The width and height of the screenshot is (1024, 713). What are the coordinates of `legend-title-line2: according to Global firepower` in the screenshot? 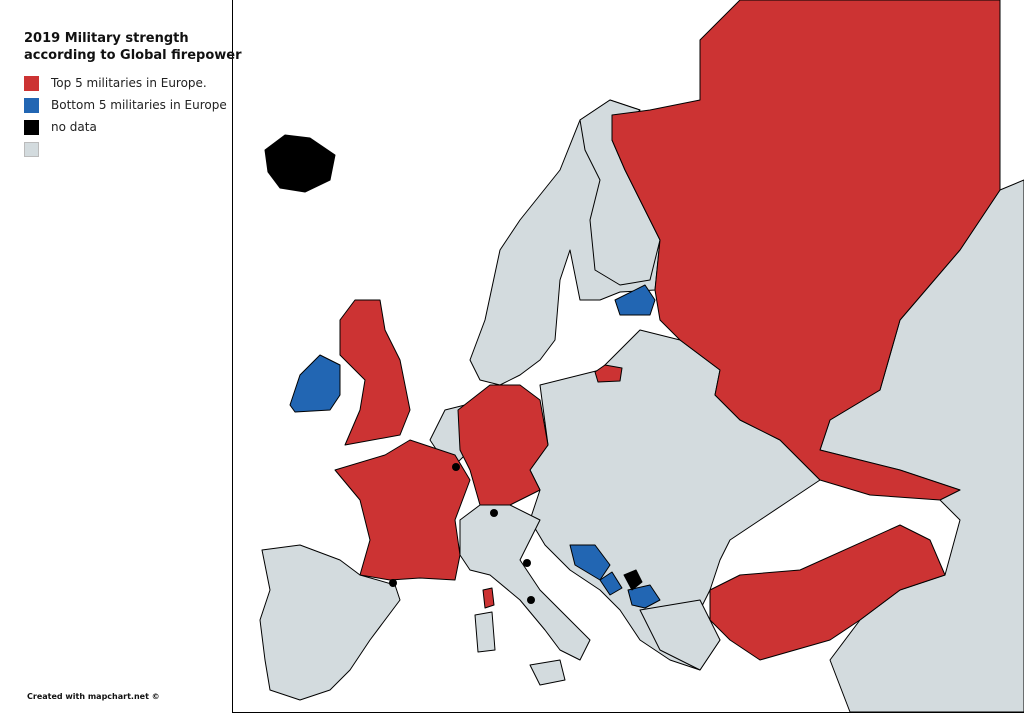 It's located at (133, 55).